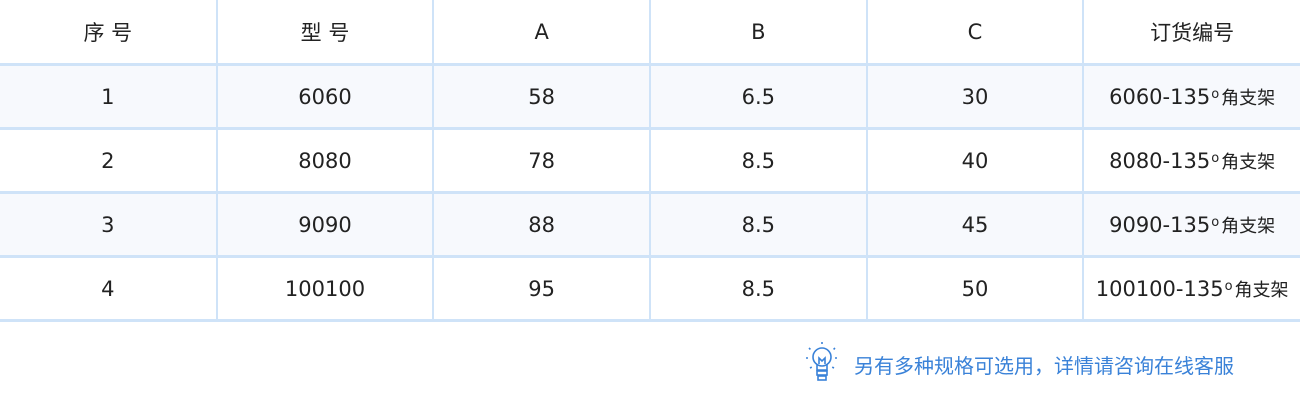 The width and height of the screenshot is (1300, 405). Describe the element at coordinates (975, 289) in the screenshot. I see `cell-c: 50` at that location.